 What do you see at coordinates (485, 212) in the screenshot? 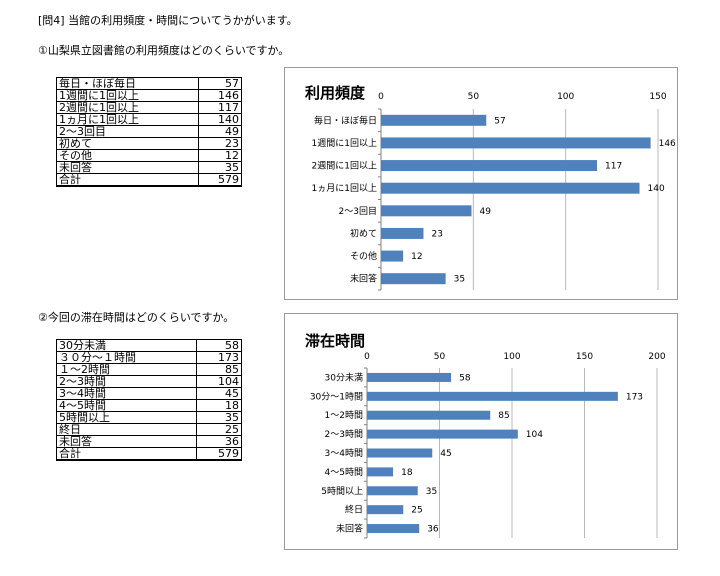
I see `data-label: 49` at bounding box center [485, 212].